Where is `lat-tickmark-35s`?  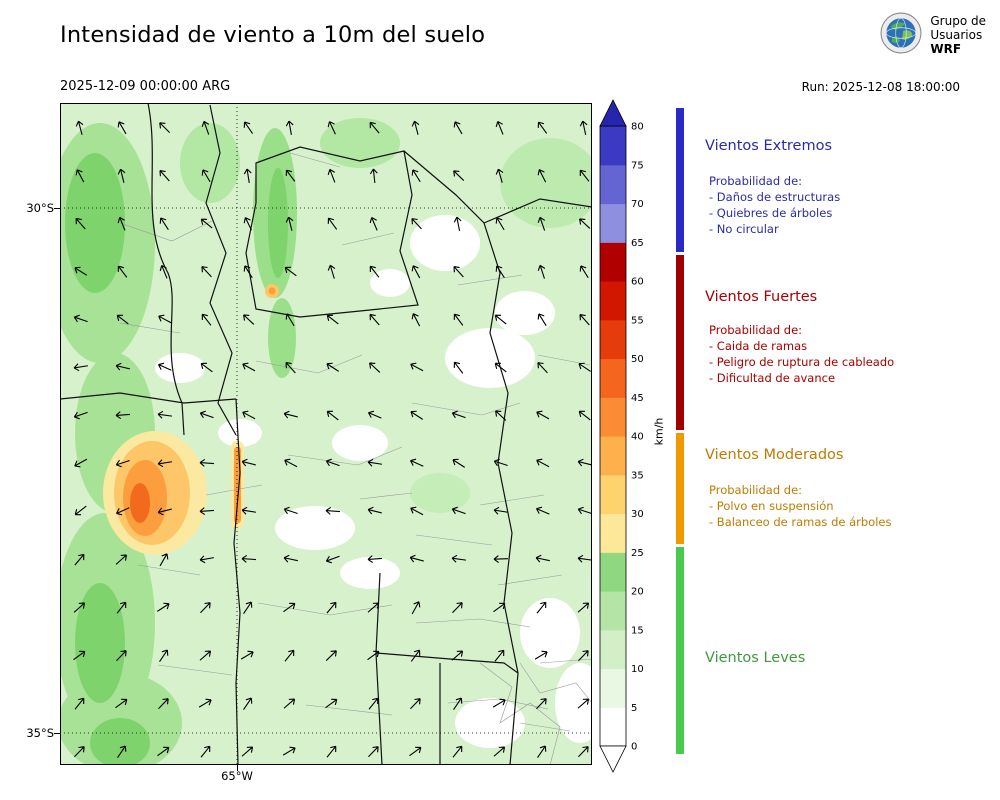 lat-tickmark-35s is located at coordinates (57, 733).